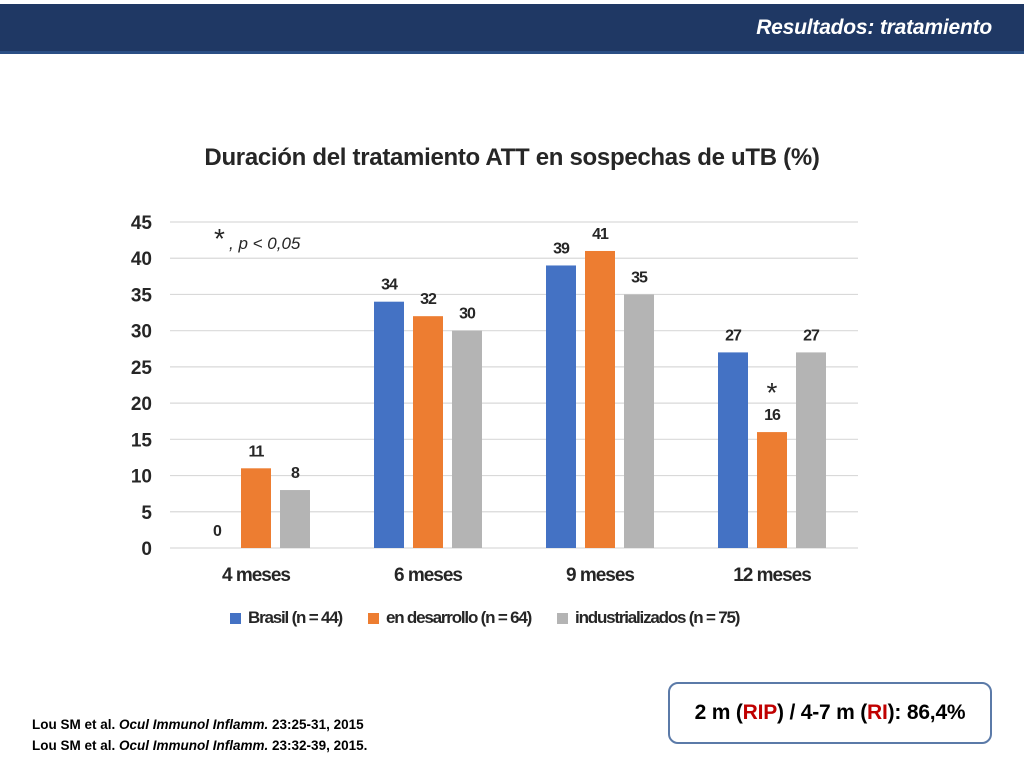  I want to click on legend-item-en-desarrollo: en desarrollo (n = 64), so click(449, 618).